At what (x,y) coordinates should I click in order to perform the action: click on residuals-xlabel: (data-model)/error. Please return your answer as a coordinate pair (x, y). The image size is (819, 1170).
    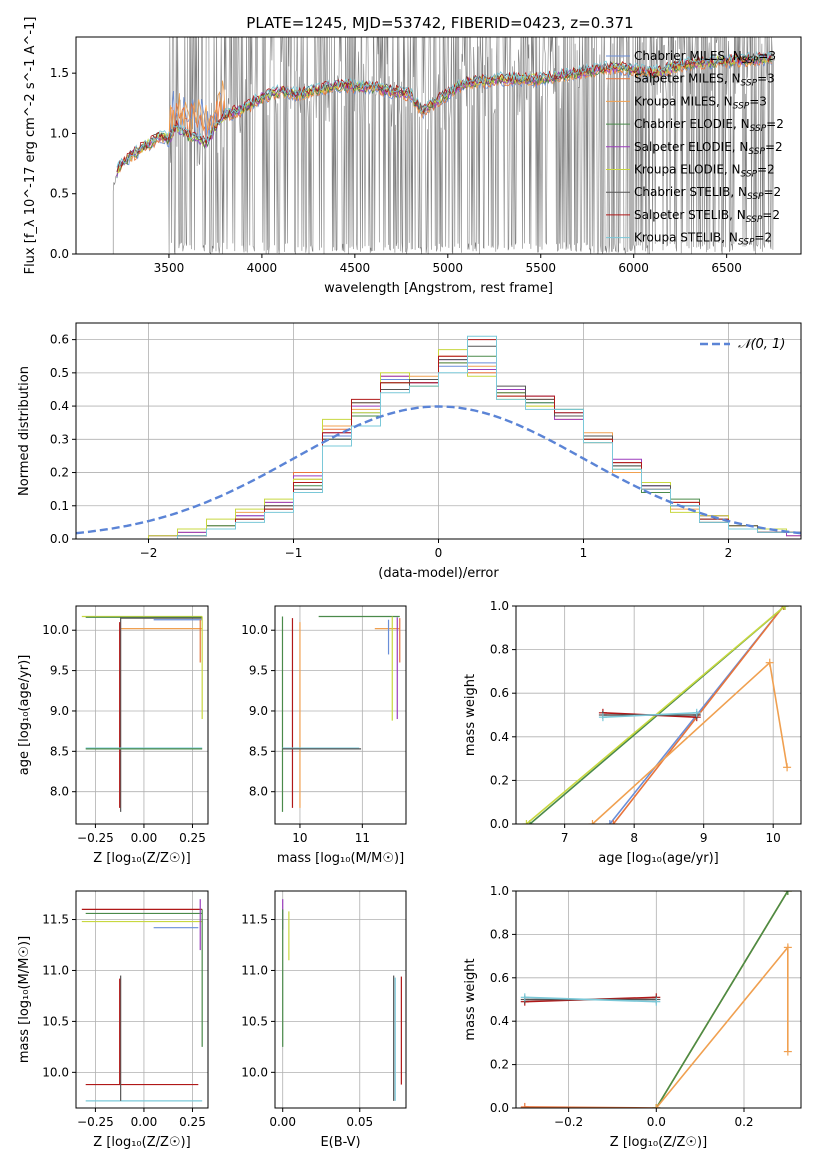
    Looking at the image, I should click on (438, 573).